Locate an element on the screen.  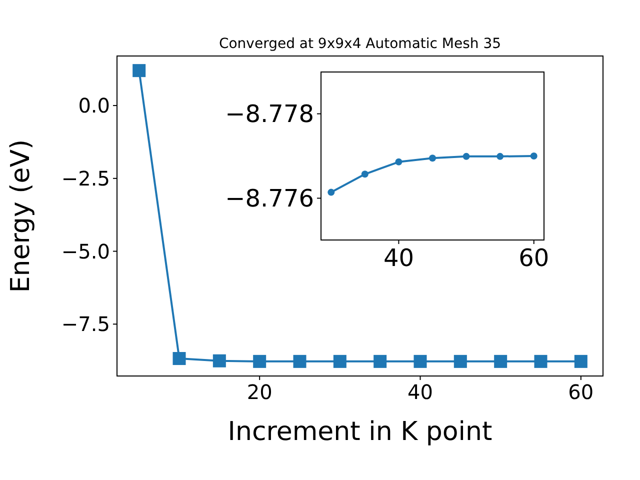
y-axis-title: Energy (eV) is located at coordinates (21, 216).